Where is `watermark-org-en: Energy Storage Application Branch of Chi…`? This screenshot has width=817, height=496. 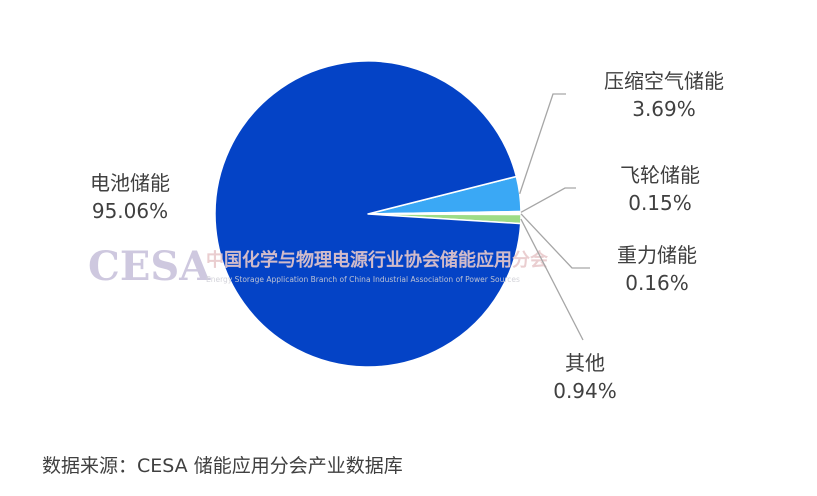
watermark-org-en: Energy Storage Application Branch of Chi… is located at coordinates (363, 279).